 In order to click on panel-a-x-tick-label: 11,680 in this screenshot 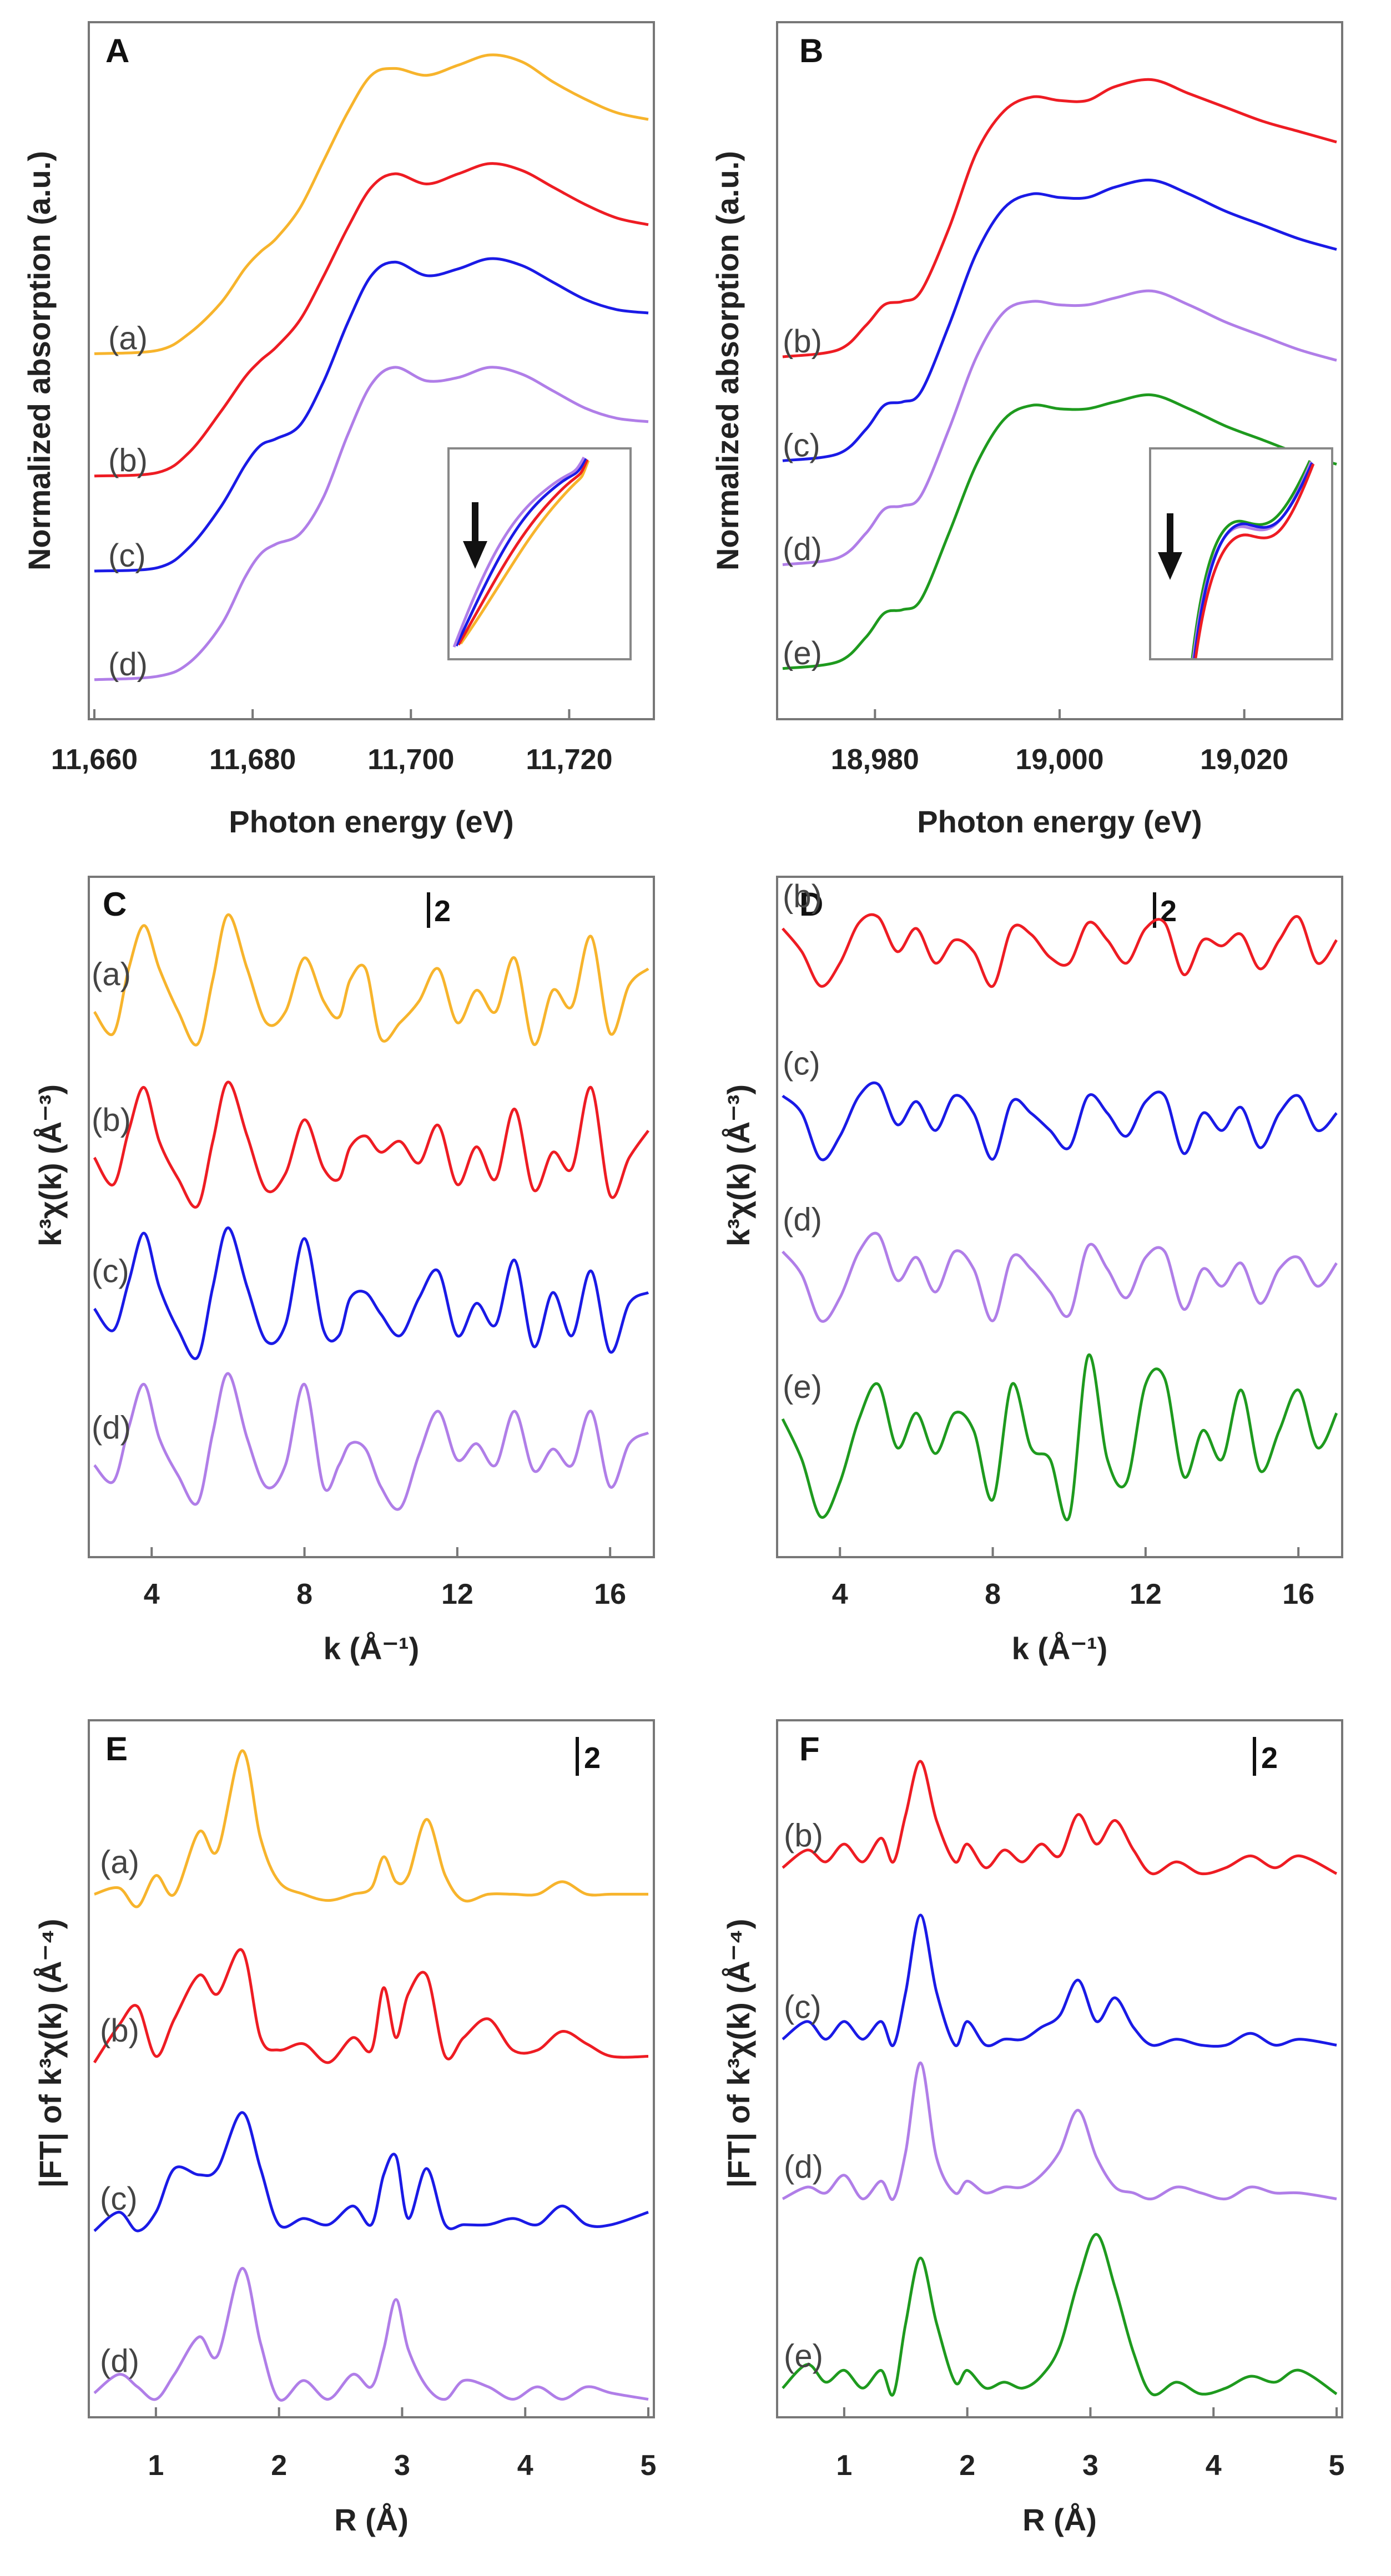, I will do `click(252, 760)`.